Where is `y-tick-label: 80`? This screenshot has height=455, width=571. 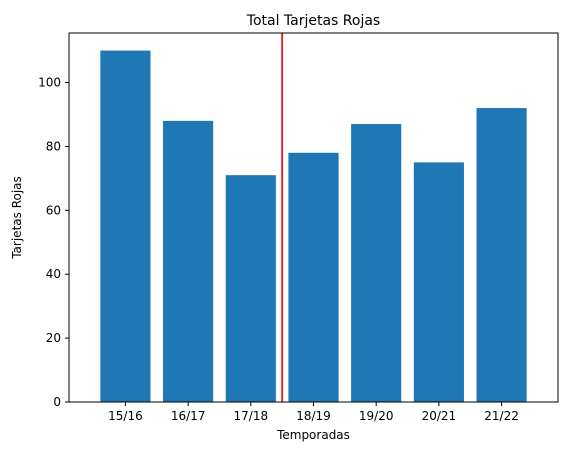 y-tick-label: 80 is located at coordinates (53, 146).